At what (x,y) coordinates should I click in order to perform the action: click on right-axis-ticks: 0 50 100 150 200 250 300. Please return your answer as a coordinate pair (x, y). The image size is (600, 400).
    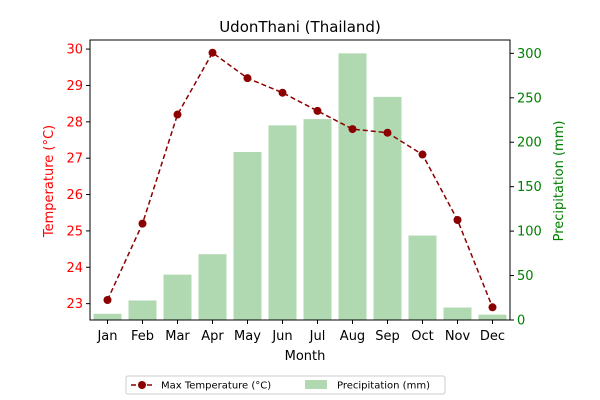
    Looking at the image, I should click on (526, 188).